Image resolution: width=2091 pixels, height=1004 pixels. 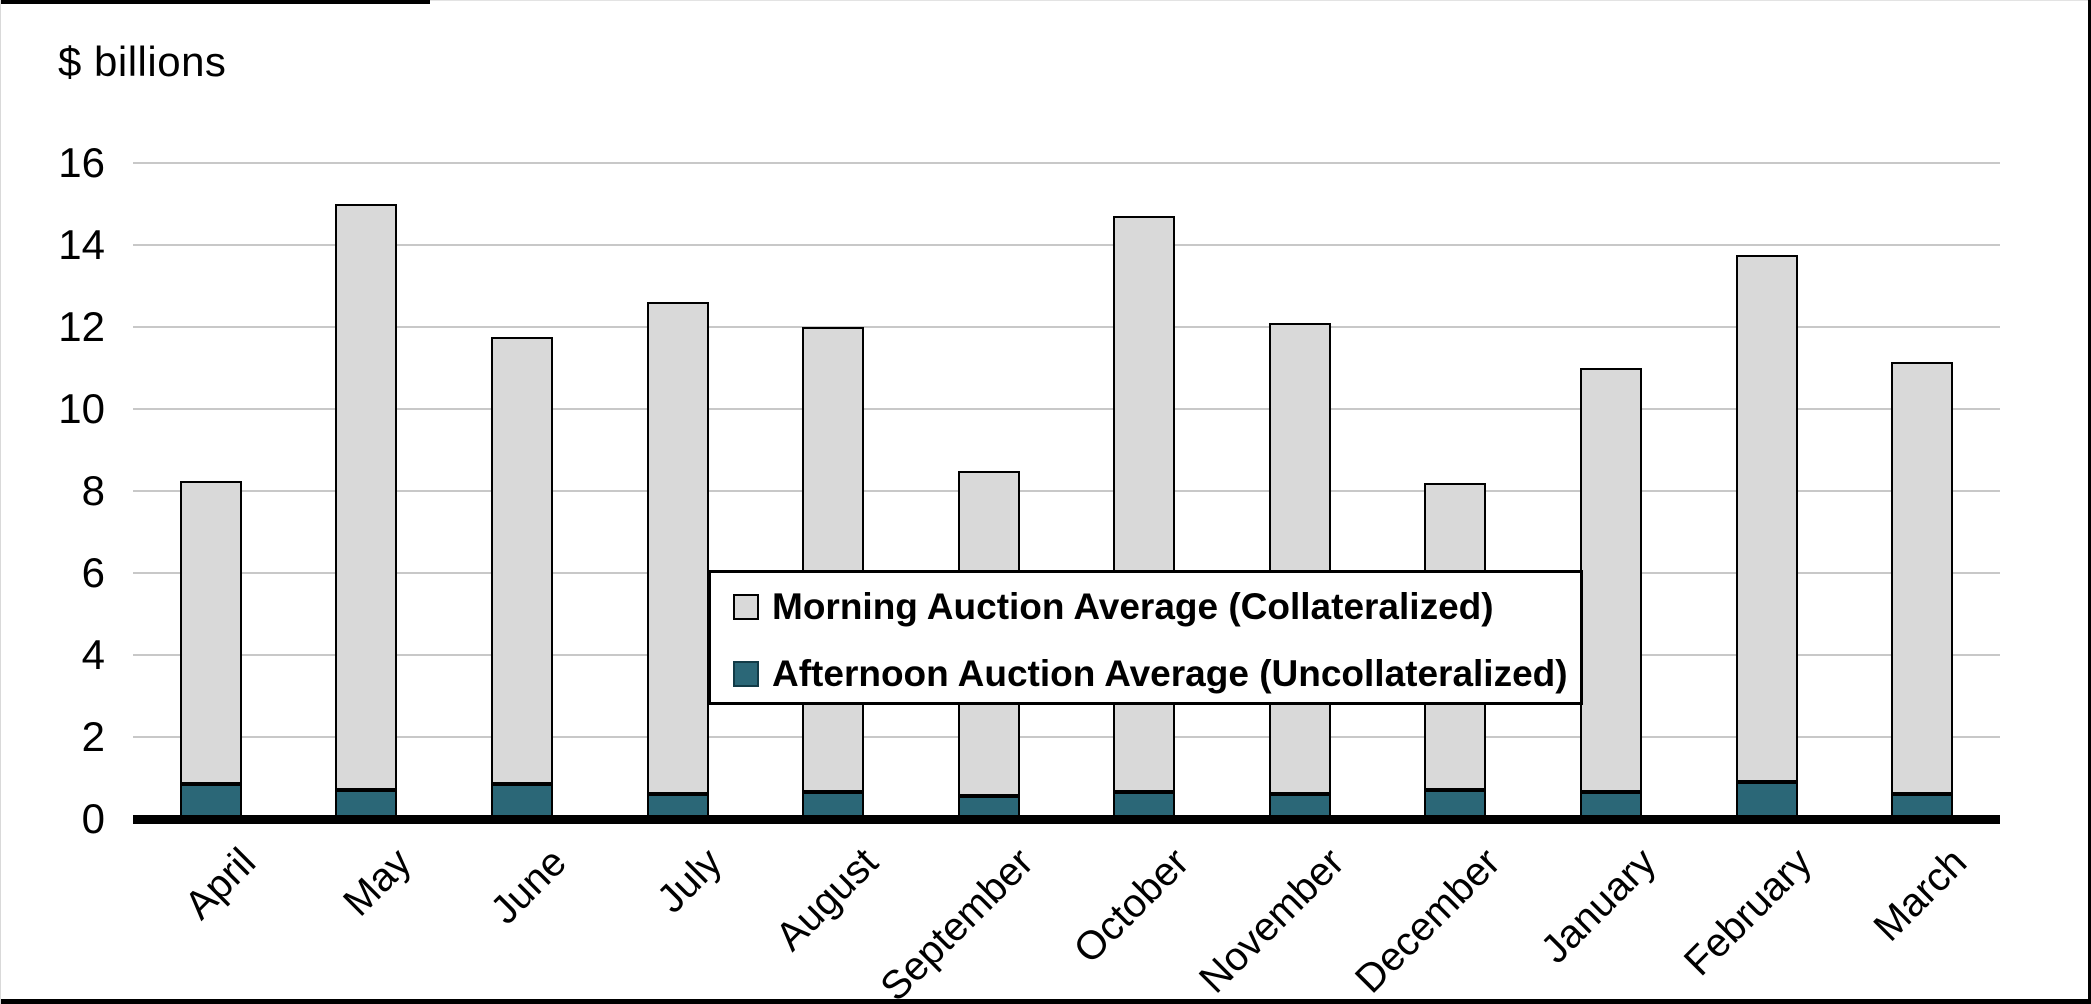 What do you see at coordinates (1045, 1001) in the screenshot?
I see `frame-bottom-border` at bounding box center [1045, 1001].